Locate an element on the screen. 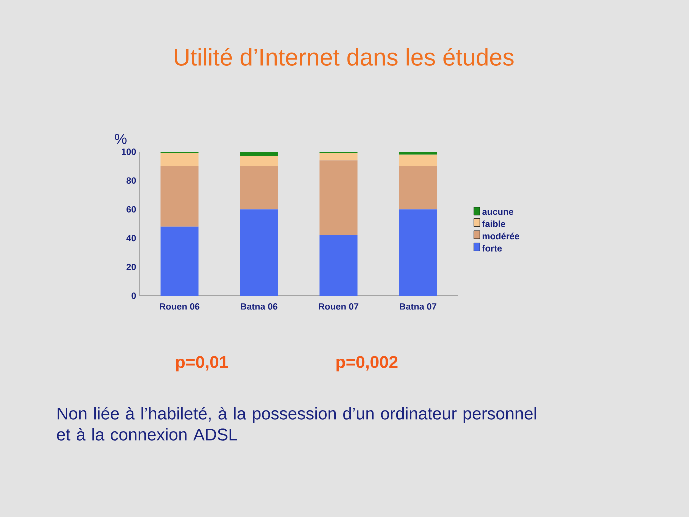 This screenshot has height=517, width=689. y-tick-label: 20 is located at coordinates (131, 267).